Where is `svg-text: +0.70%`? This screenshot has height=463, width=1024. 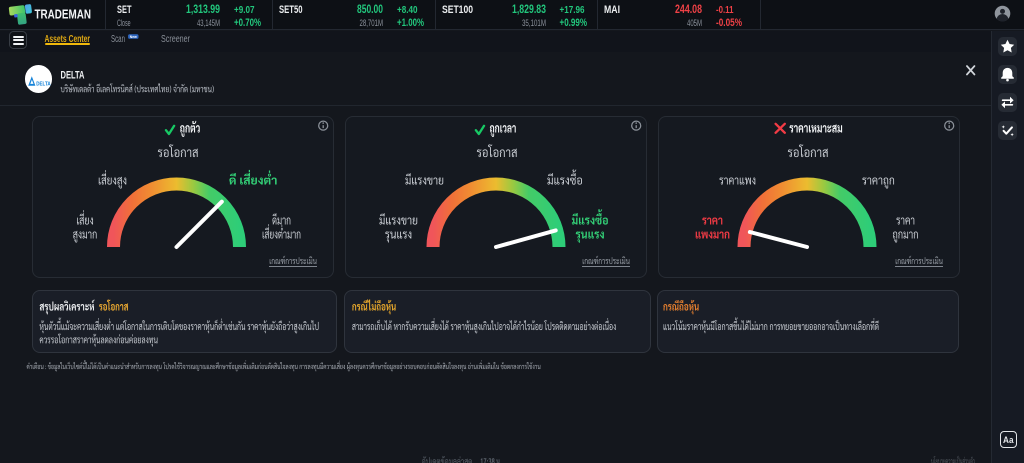
svg-text: +0.70% is located at coordinates (247, 23).